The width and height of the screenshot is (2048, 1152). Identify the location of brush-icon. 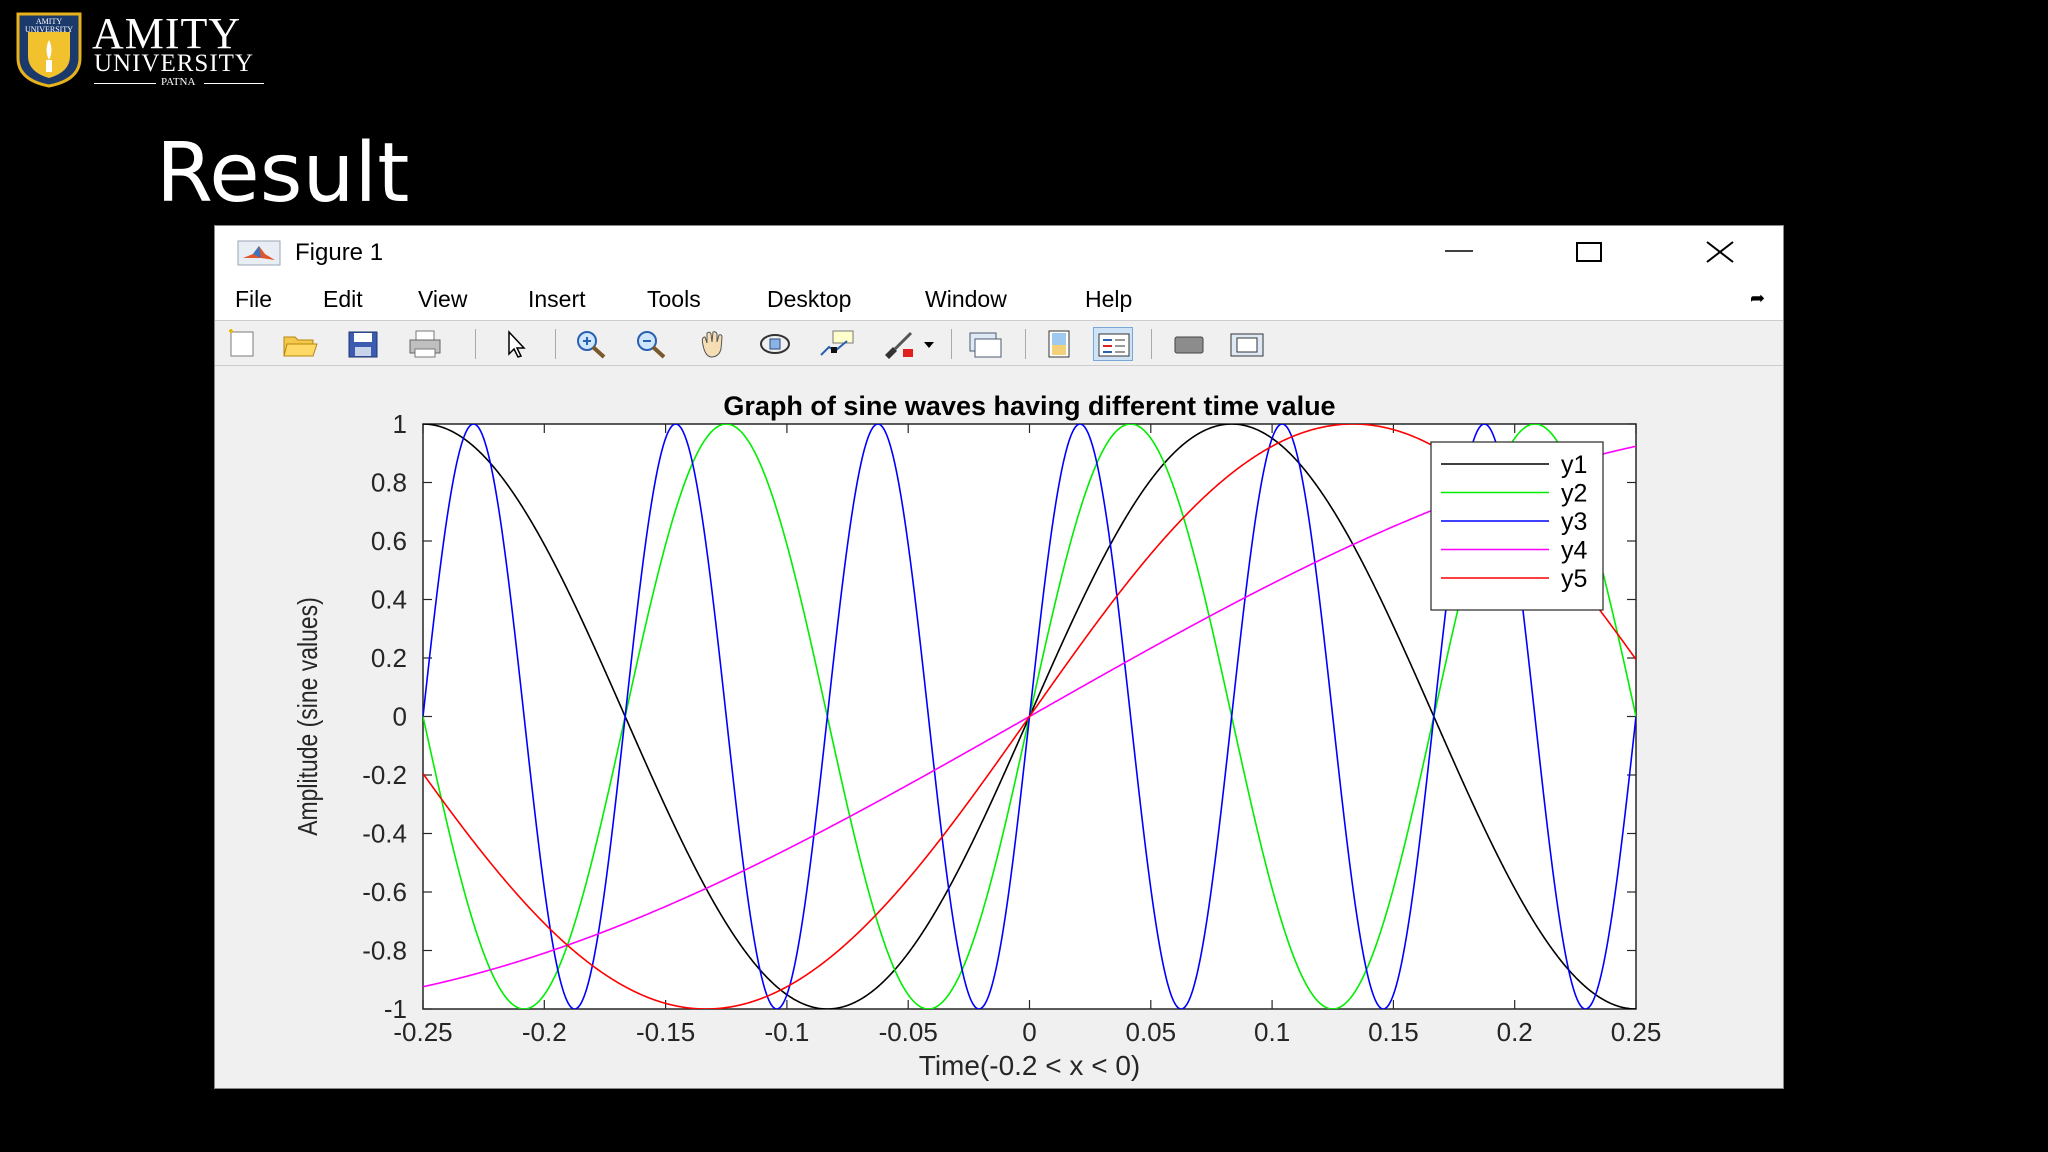
(899, 345).